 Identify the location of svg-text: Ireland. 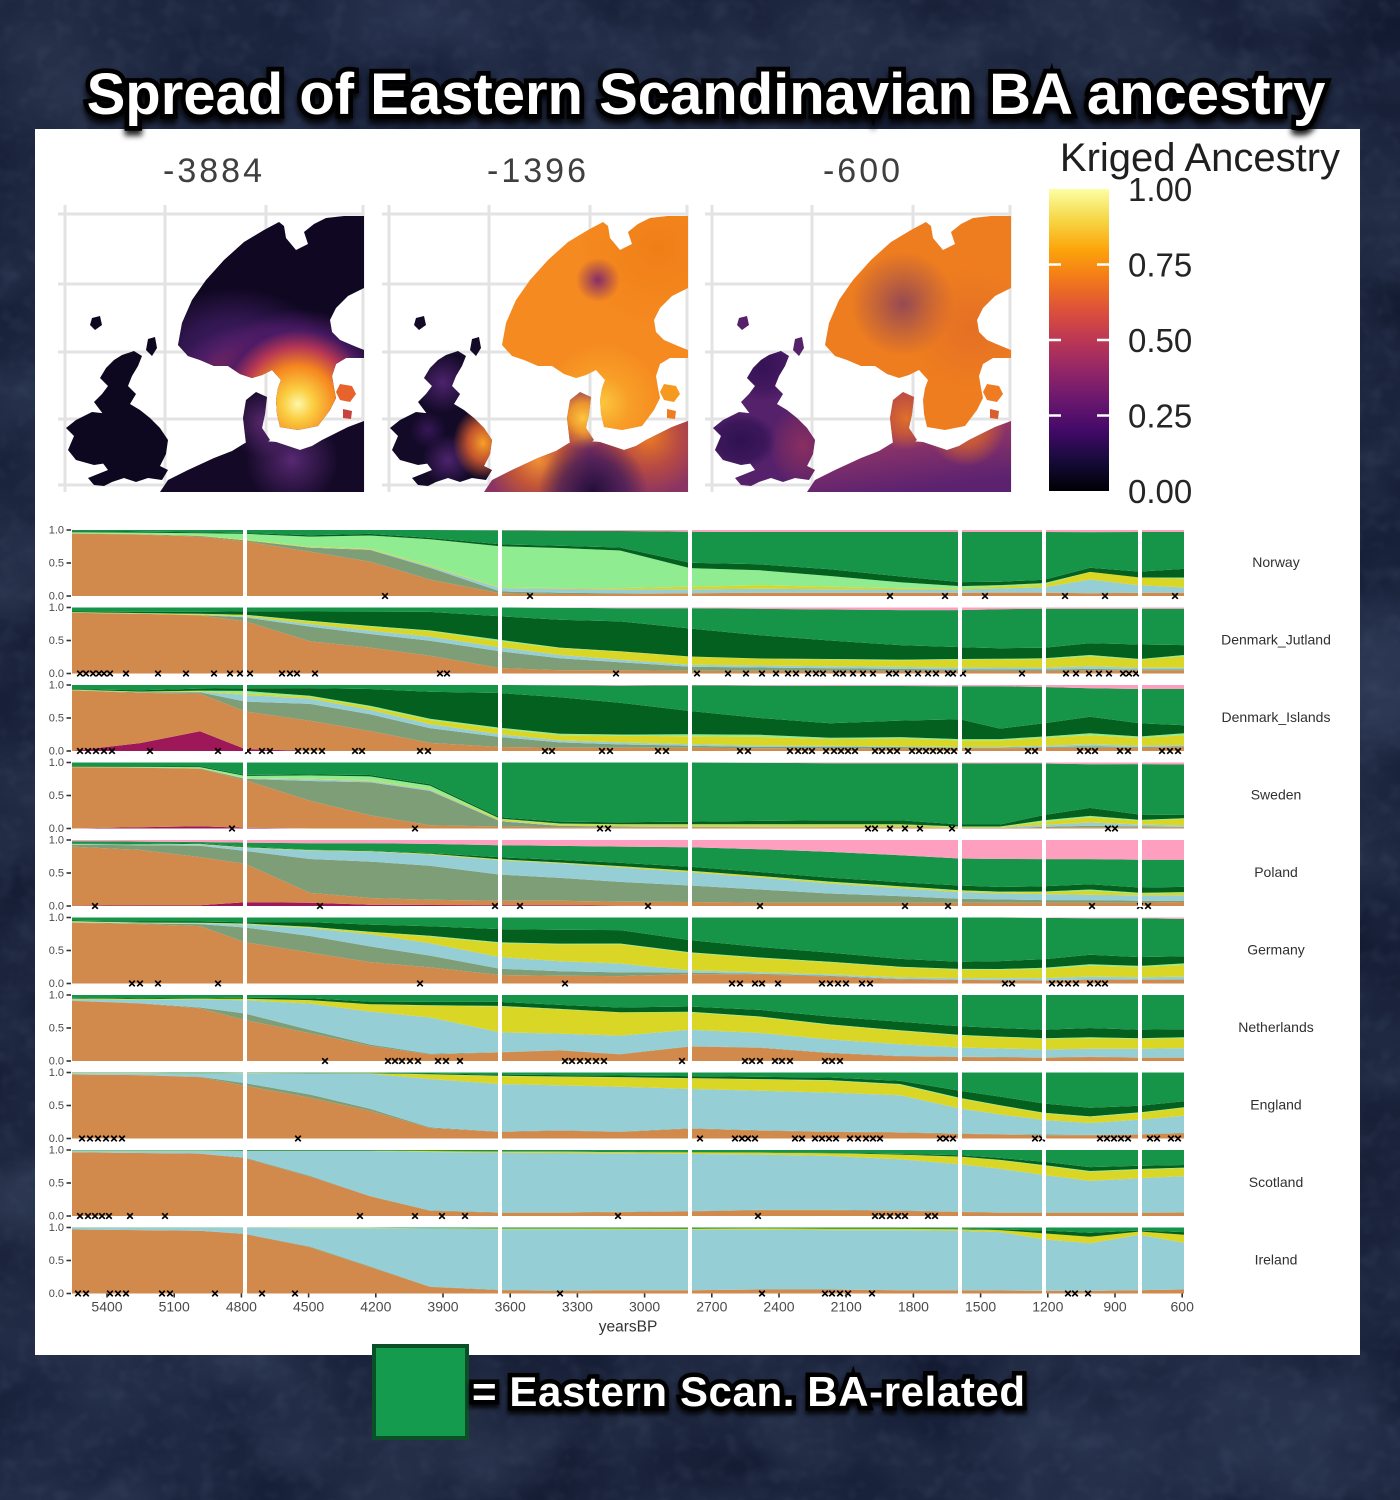
(1276, 1260).